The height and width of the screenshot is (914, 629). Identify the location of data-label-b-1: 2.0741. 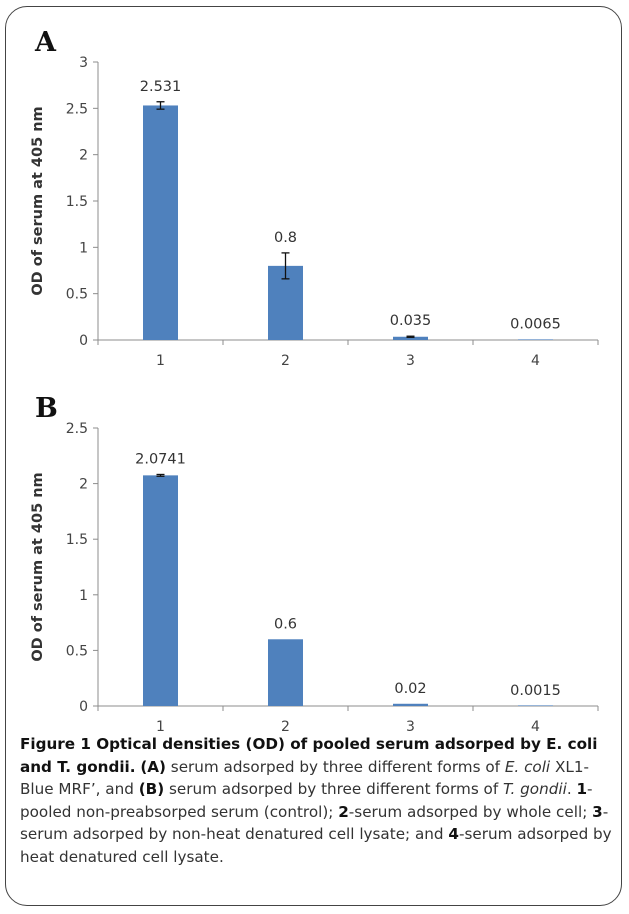
(160, 459).